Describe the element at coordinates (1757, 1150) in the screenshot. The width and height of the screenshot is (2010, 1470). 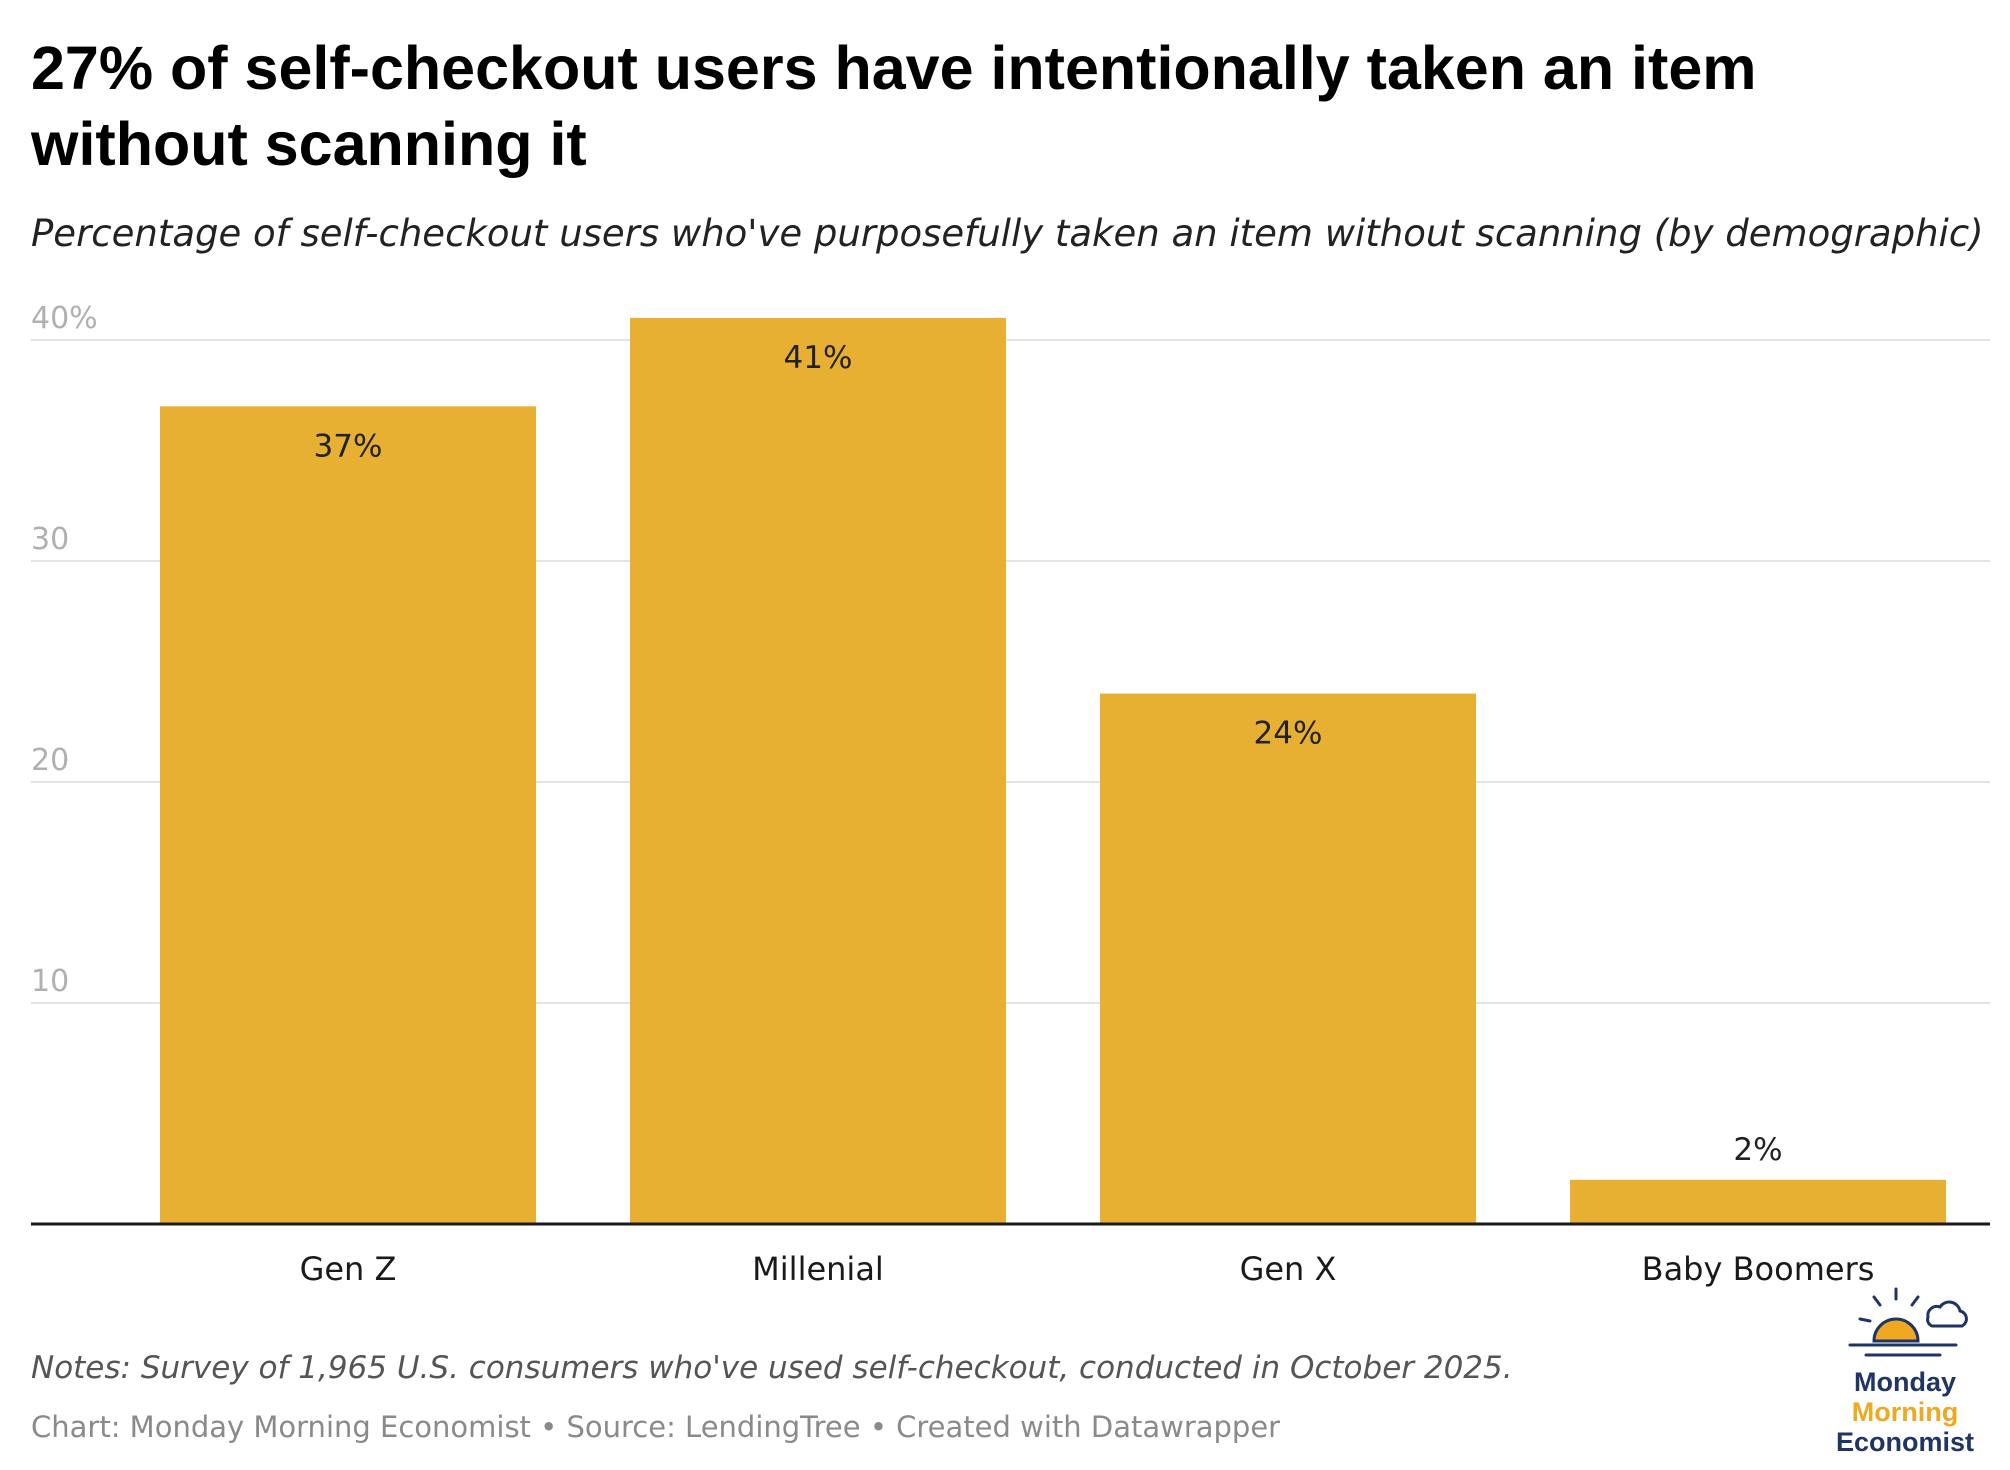
I see `value-label: 2%` at that location.